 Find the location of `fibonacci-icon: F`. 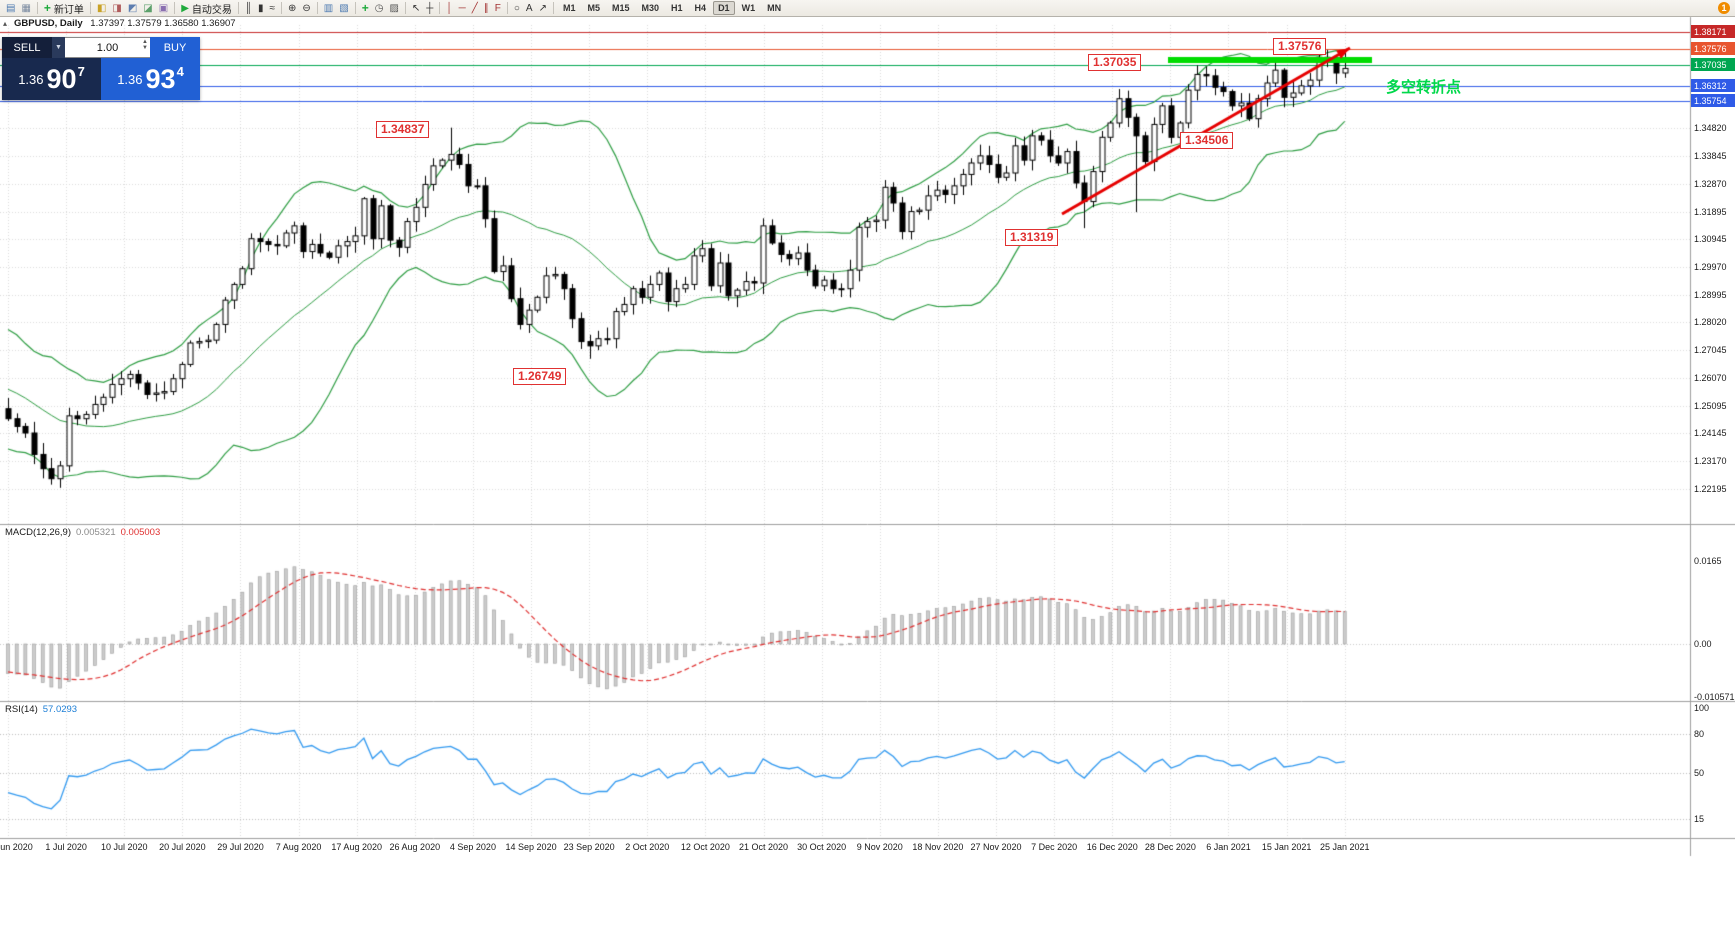

fibonacci-icon: F is located at coordinates (497, 8).